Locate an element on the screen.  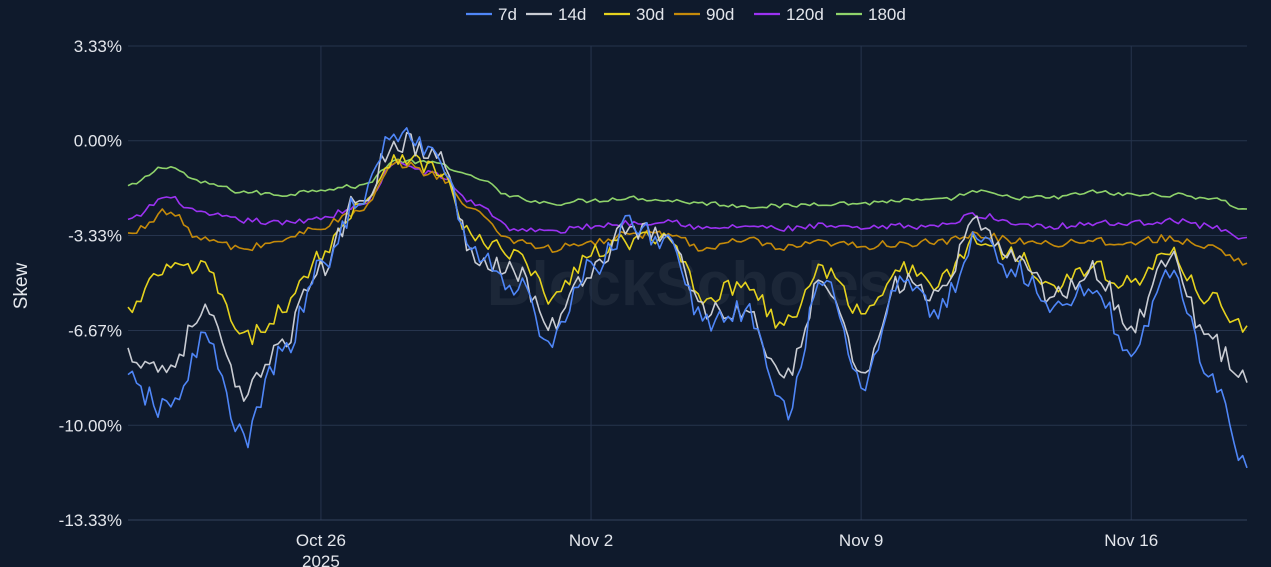
legend-item-90d: 90d is located at coordinates (704, 14).